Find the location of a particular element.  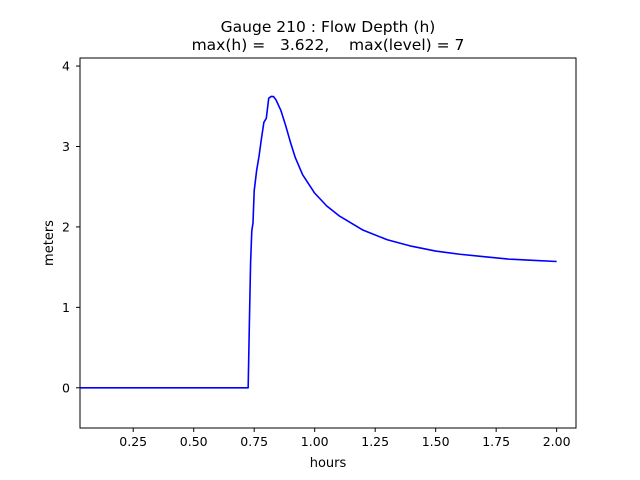

y-tick-label: 4 is located at coordinates (66, 66).